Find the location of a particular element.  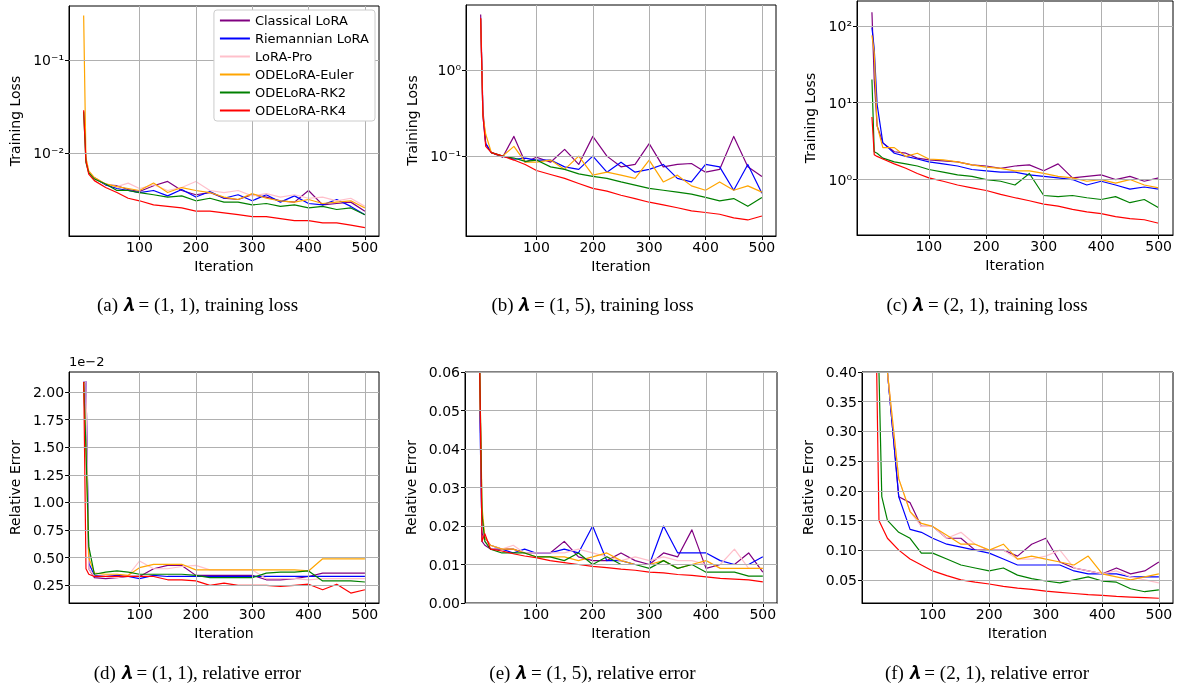

y-tick-label: 0.30 is located at coordinates (841, 431).